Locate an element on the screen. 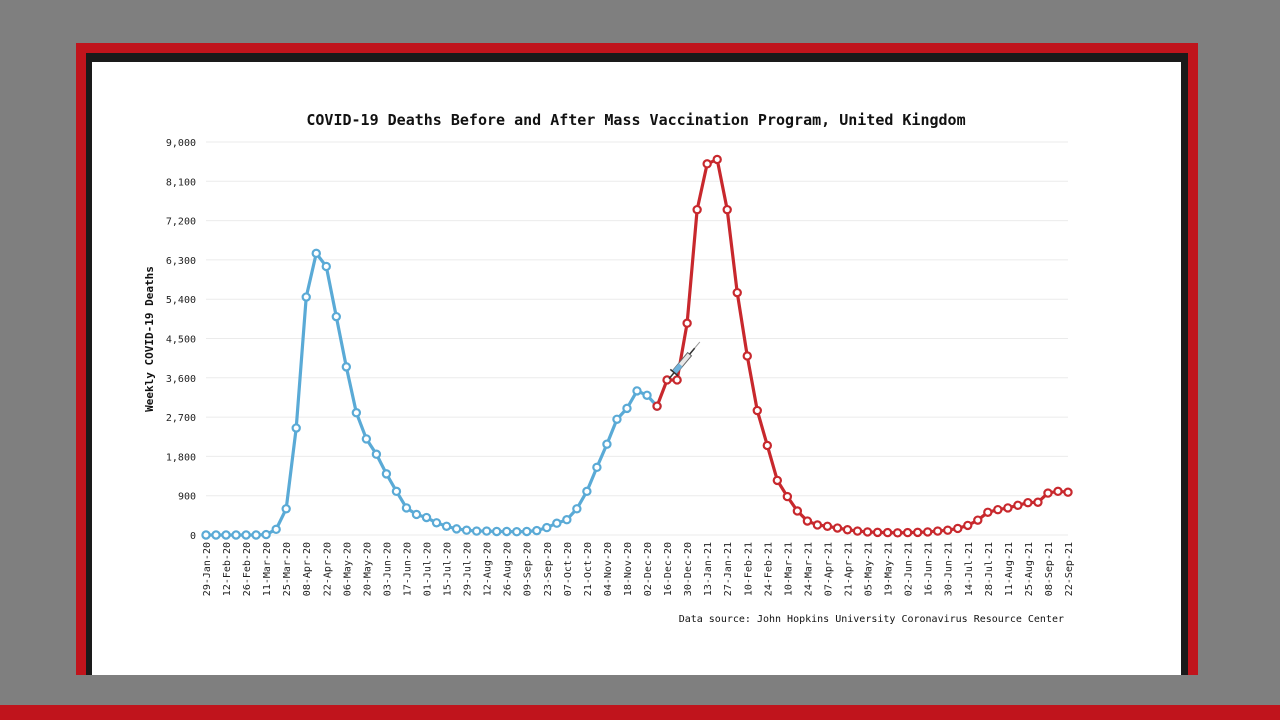 The image size is (1280, 720). x-tick-label: 11-Aug-21 is located at coordinates (1009, 569).